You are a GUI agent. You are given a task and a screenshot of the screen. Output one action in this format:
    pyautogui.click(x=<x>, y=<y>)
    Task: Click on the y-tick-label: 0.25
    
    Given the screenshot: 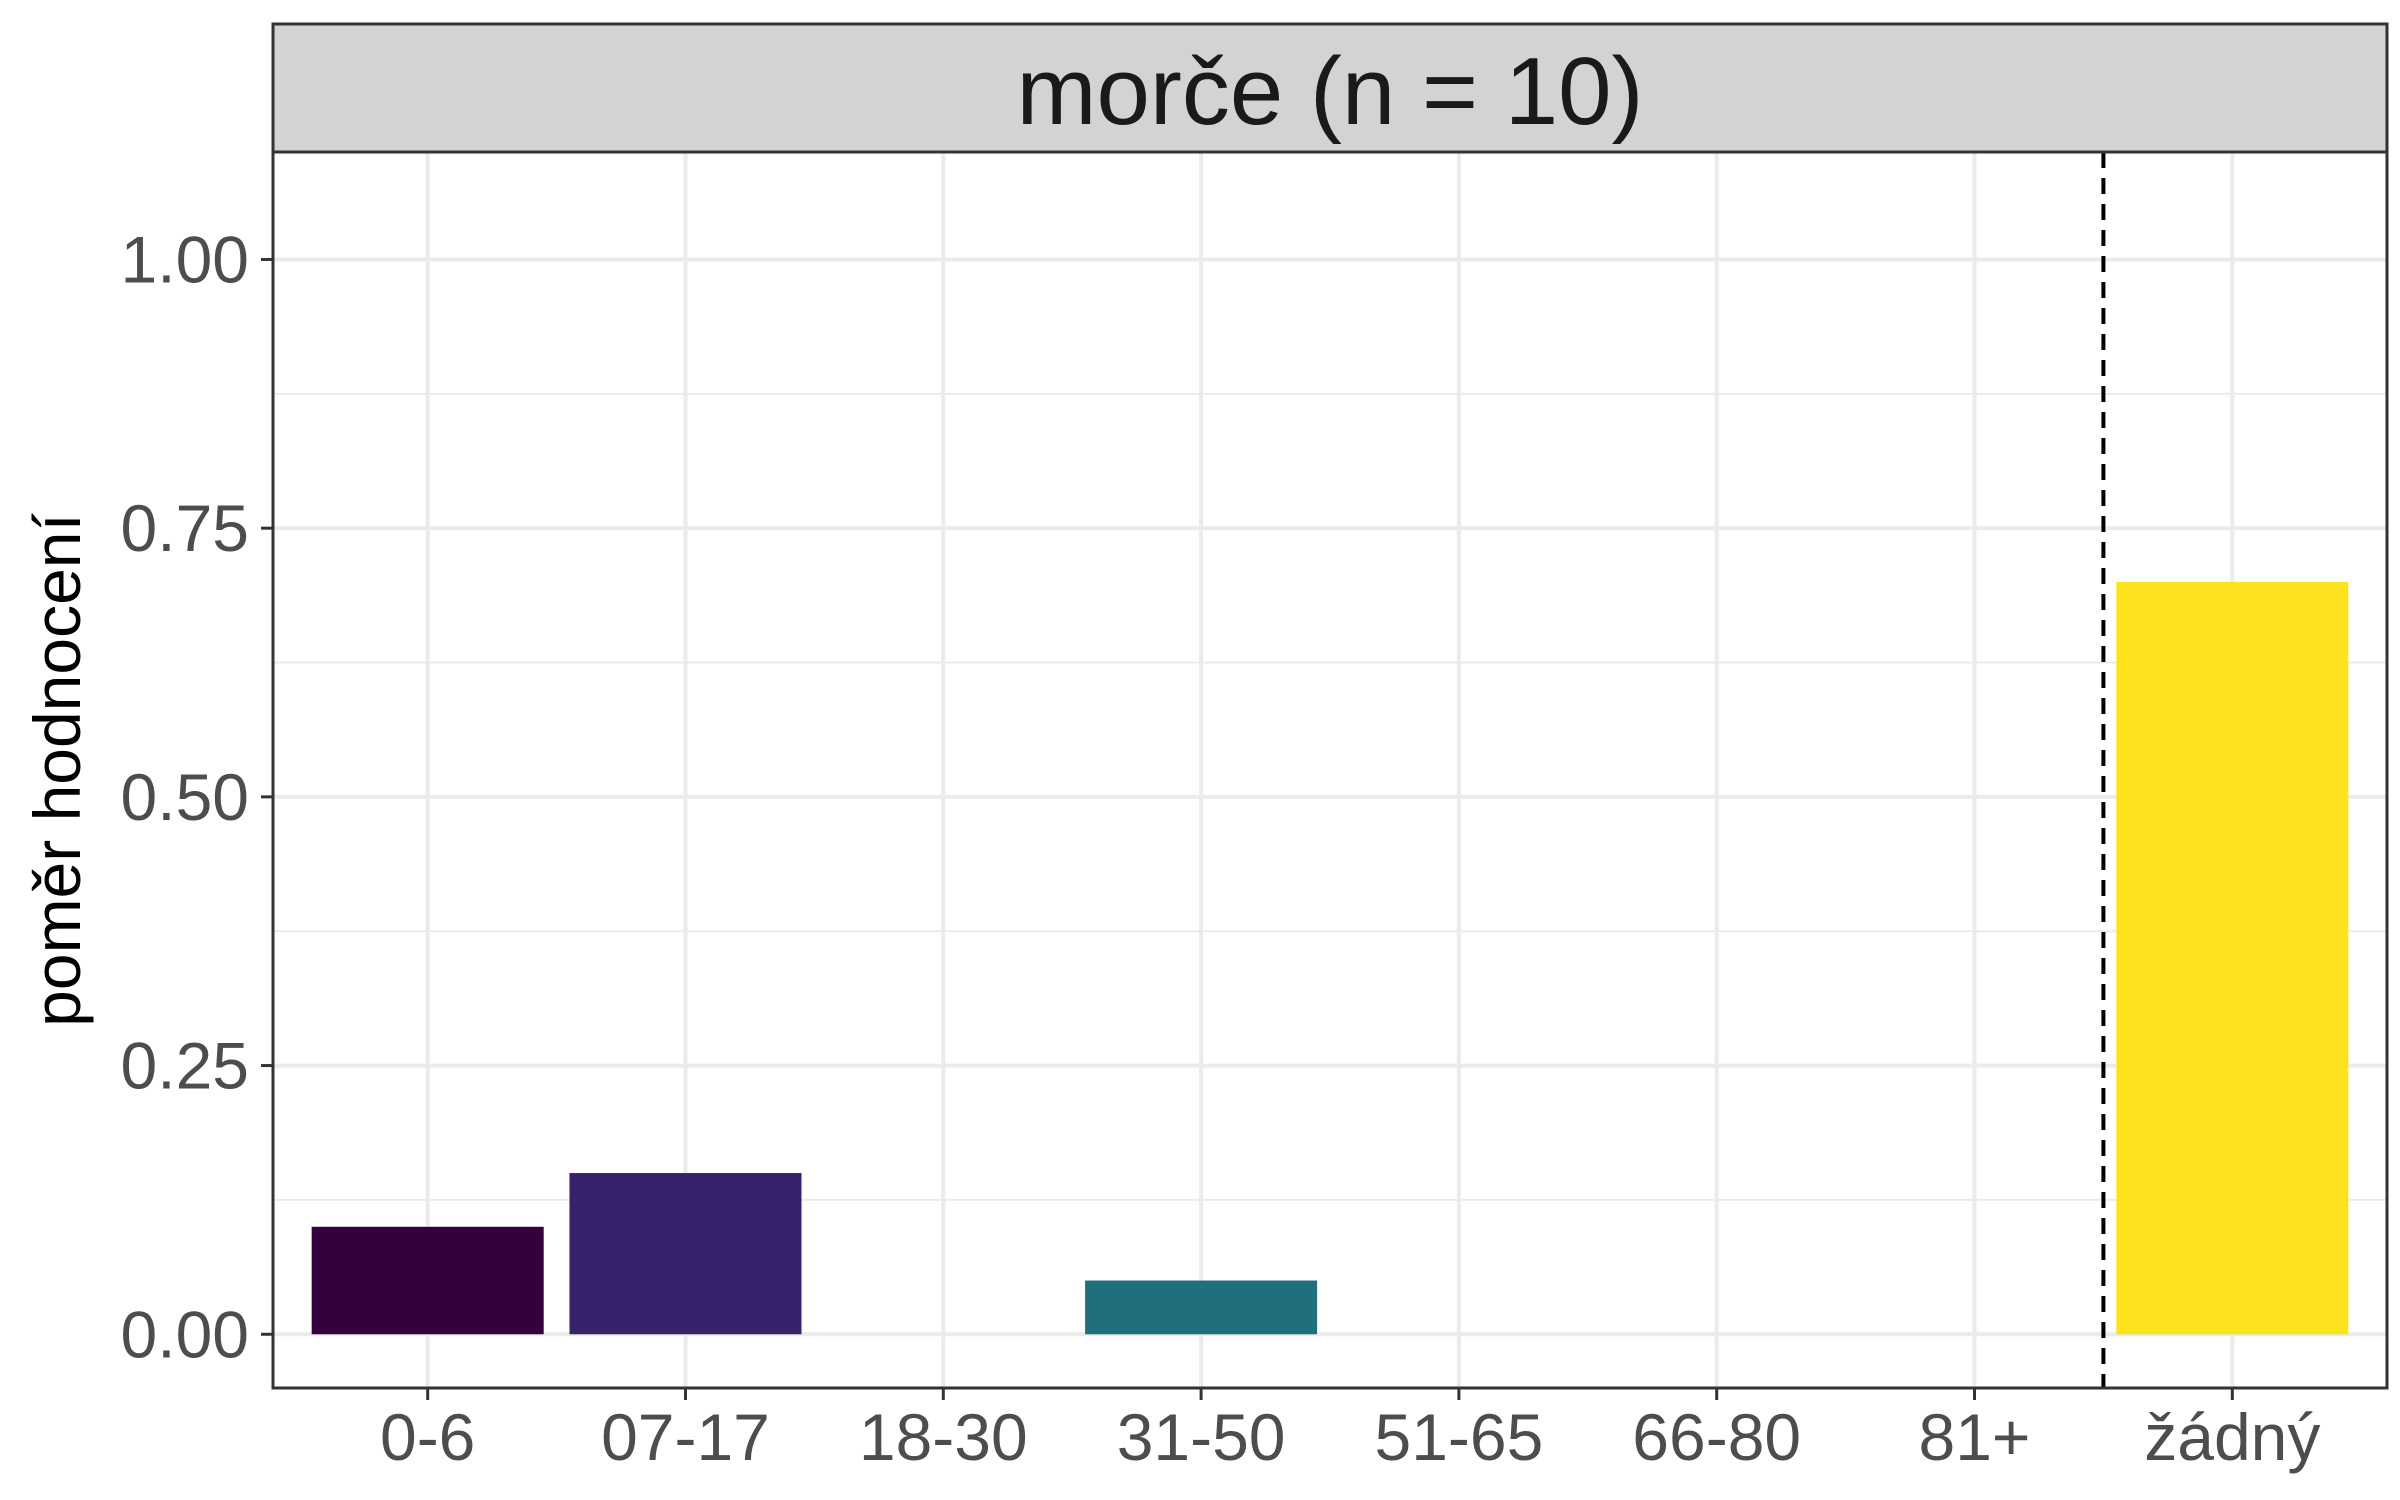 What is the action you would take?
    pyautogui.click(x=185, y=1066)
    